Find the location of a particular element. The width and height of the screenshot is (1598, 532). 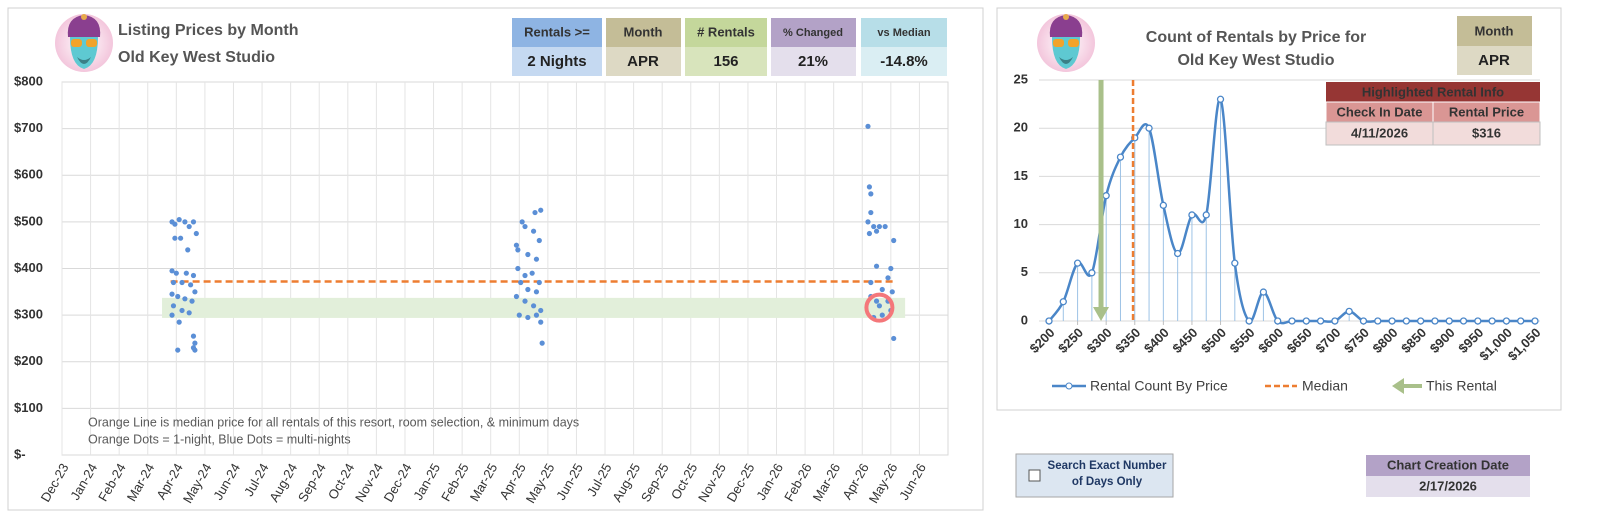

table-cell-text: 4/11/2026 is located at coordinates (1379, 132).